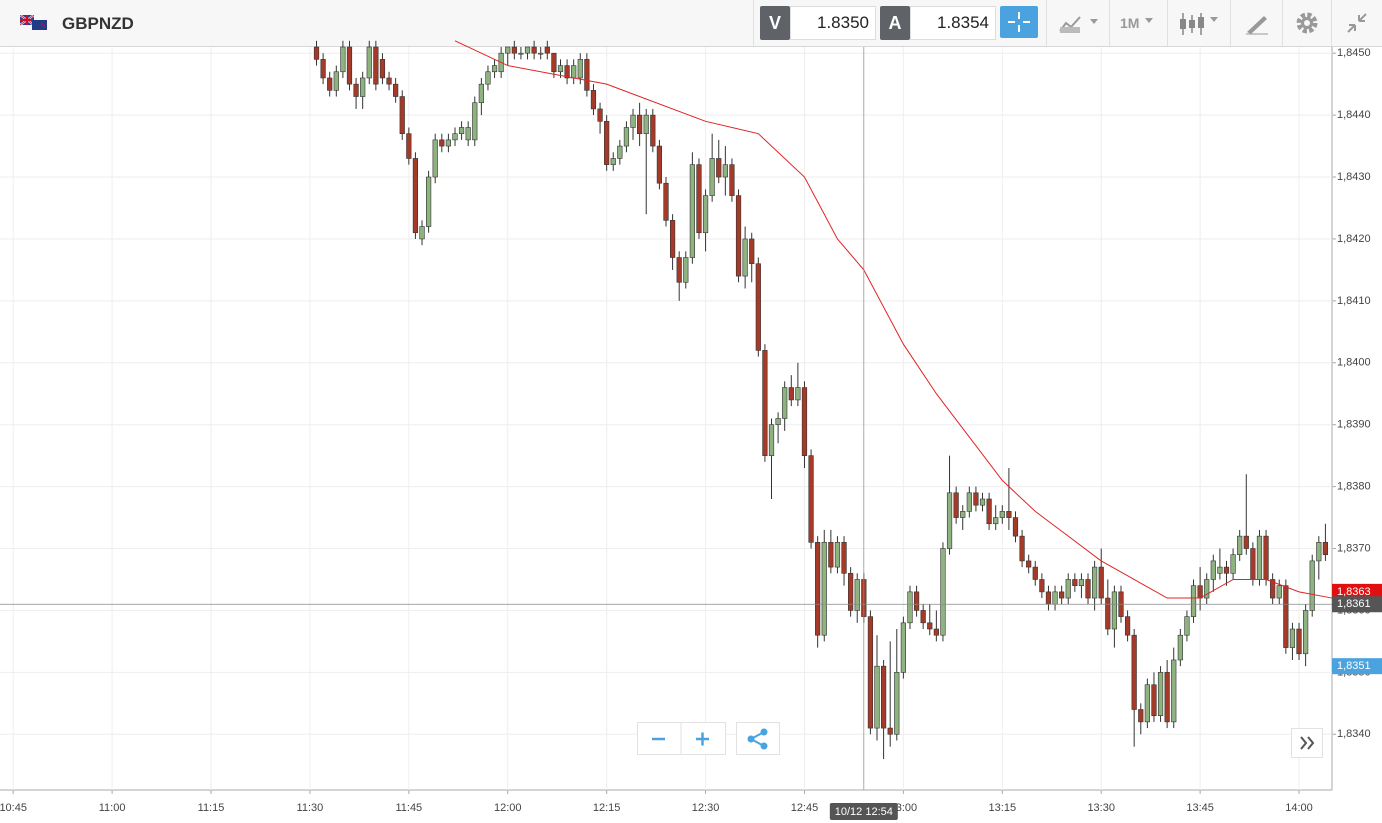 Image resolution: width=1382 pixels, height=823 pixels. Describe the element at coordinates (895, 23) in the screenshot. I see `ask-label: A` at that location.